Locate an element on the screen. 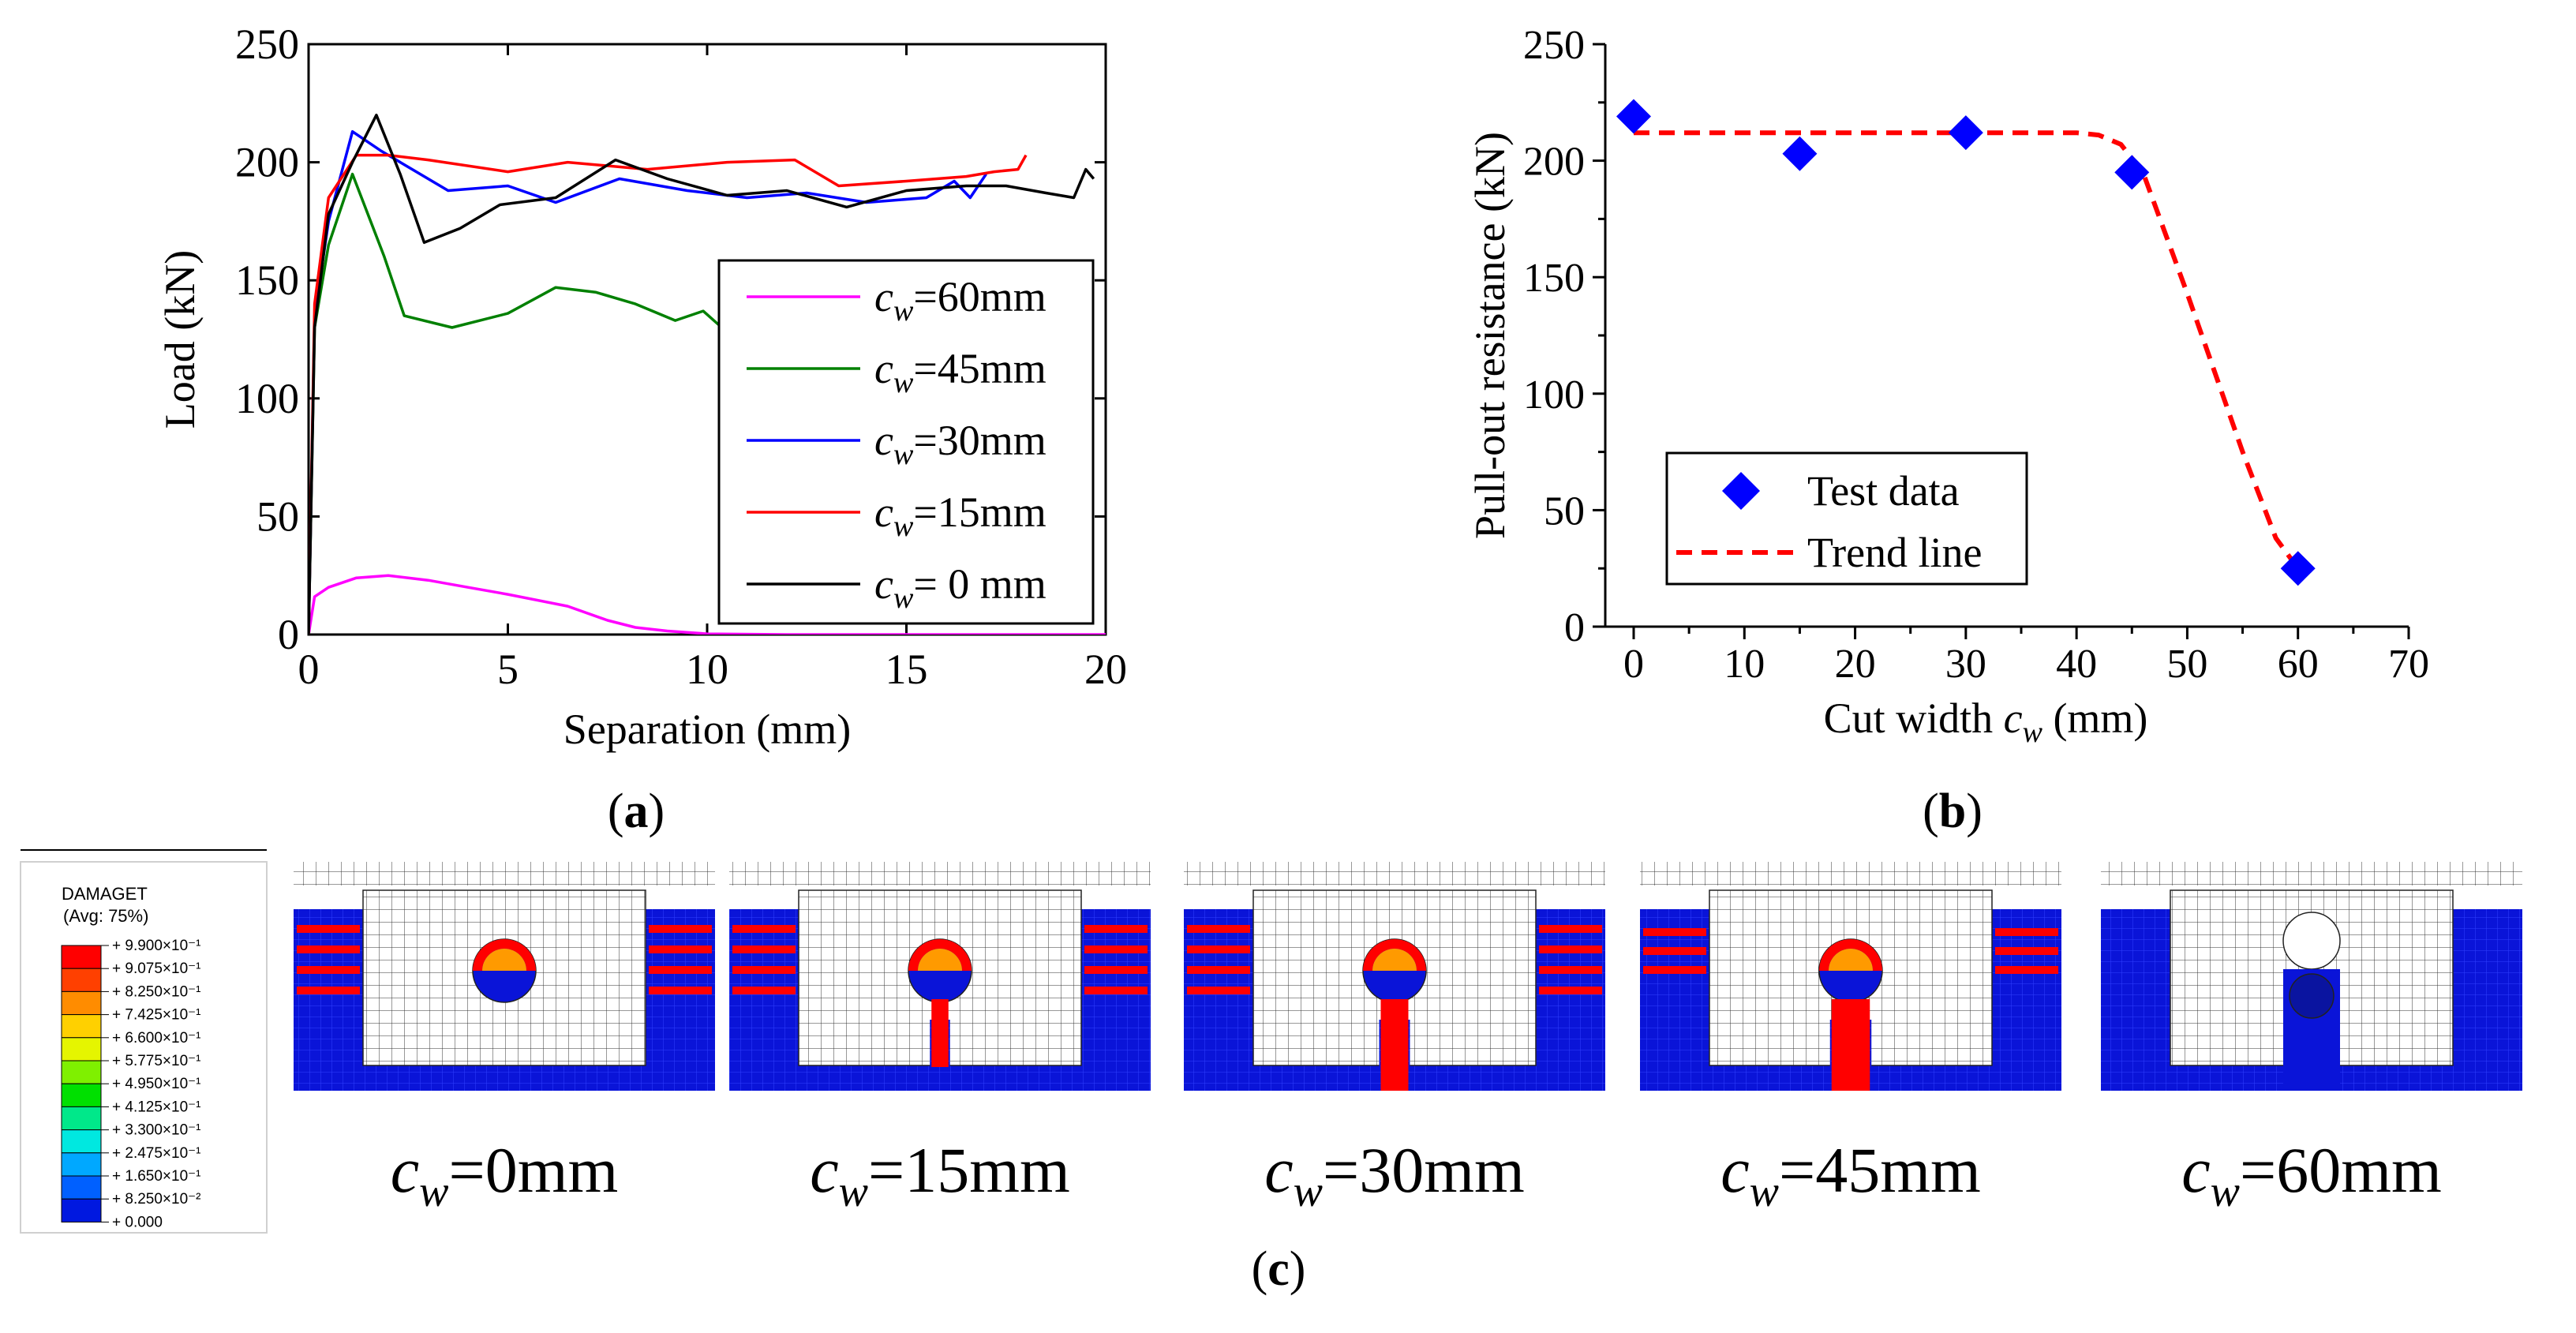 Image resolution: width=2576 pixels, height=1333 pixels. legend-value: + 1.650×10⁻¹ is located at coordinates (156, 1176).